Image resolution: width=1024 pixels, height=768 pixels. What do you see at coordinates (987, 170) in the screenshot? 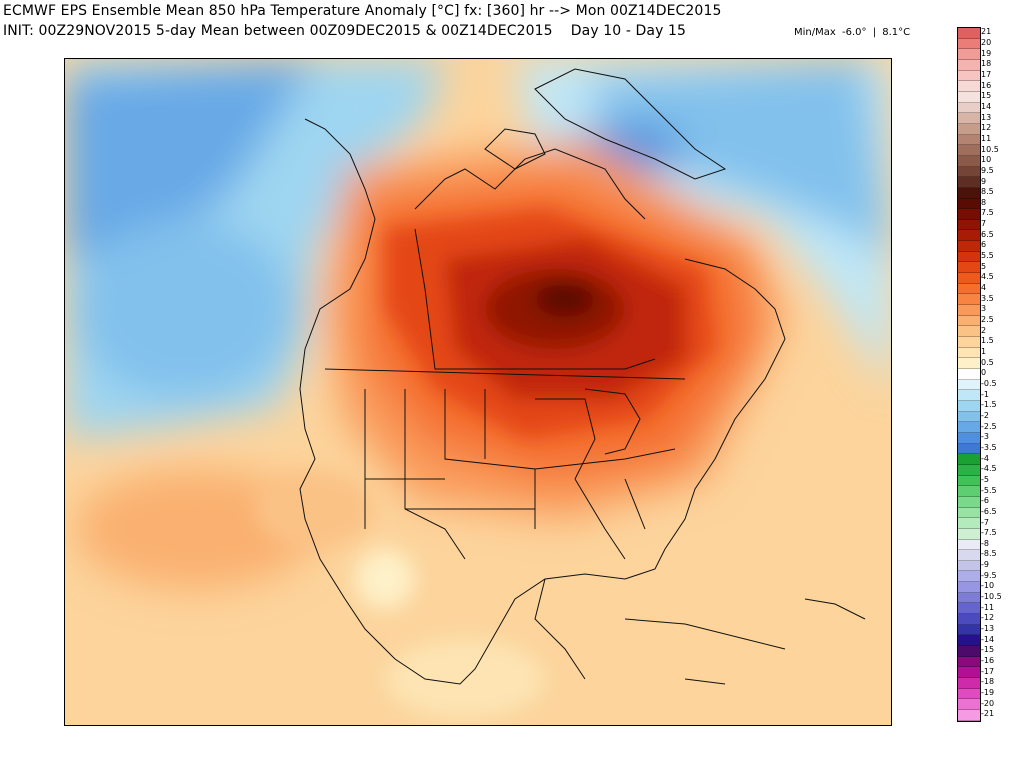
I see `legend-label: 9.5` at bounding box center [987, 170].